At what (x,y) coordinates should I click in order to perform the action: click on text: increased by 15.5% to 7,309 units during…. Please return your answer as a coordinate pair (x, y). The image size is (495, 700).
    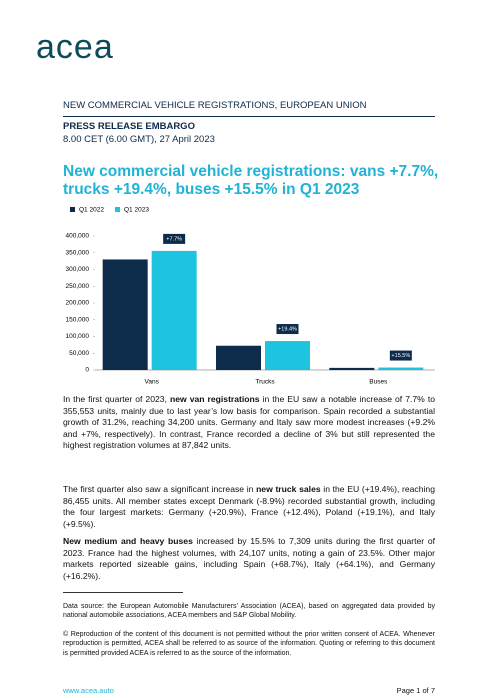
    Looking at the image, I should click on (249, 558).